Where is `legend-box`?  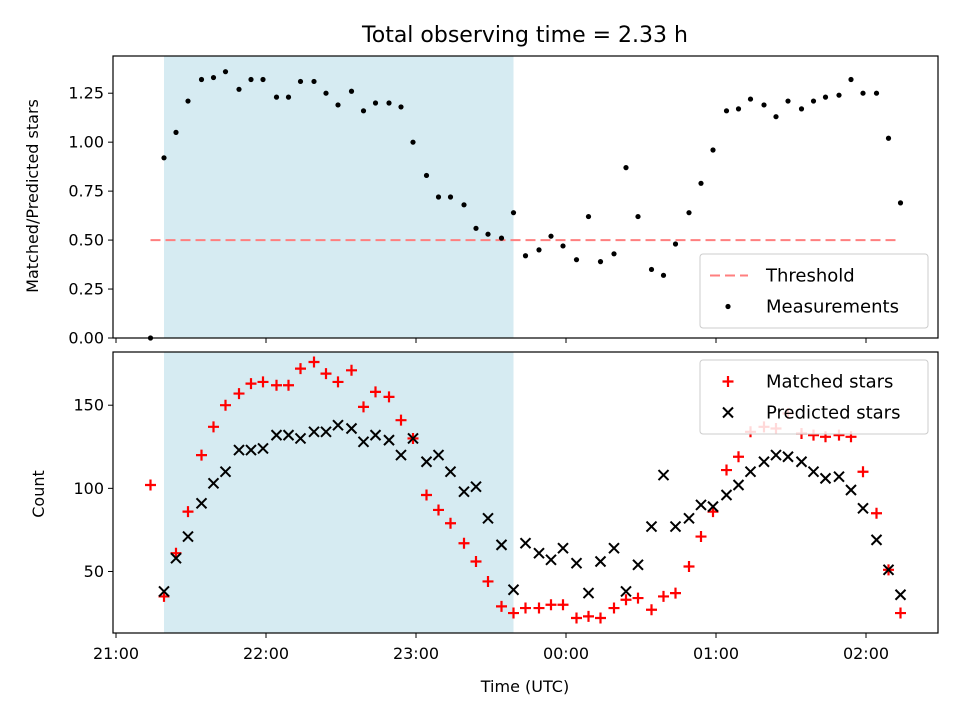
legend-box is located at coordinates (814, 397).